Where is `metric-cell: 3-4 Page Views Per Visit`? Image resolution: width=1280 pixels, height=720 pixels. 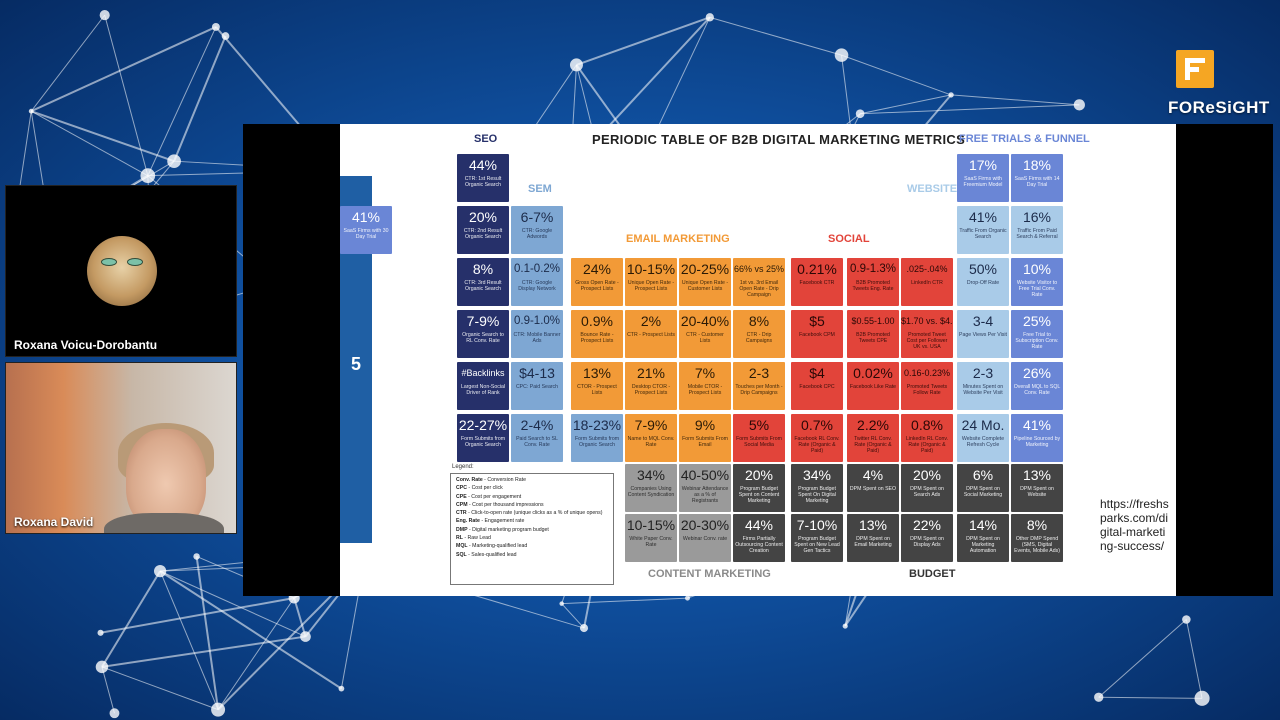
metric-cell: 3-4 Page Views Per Visit is located at coordinates (983, 334).